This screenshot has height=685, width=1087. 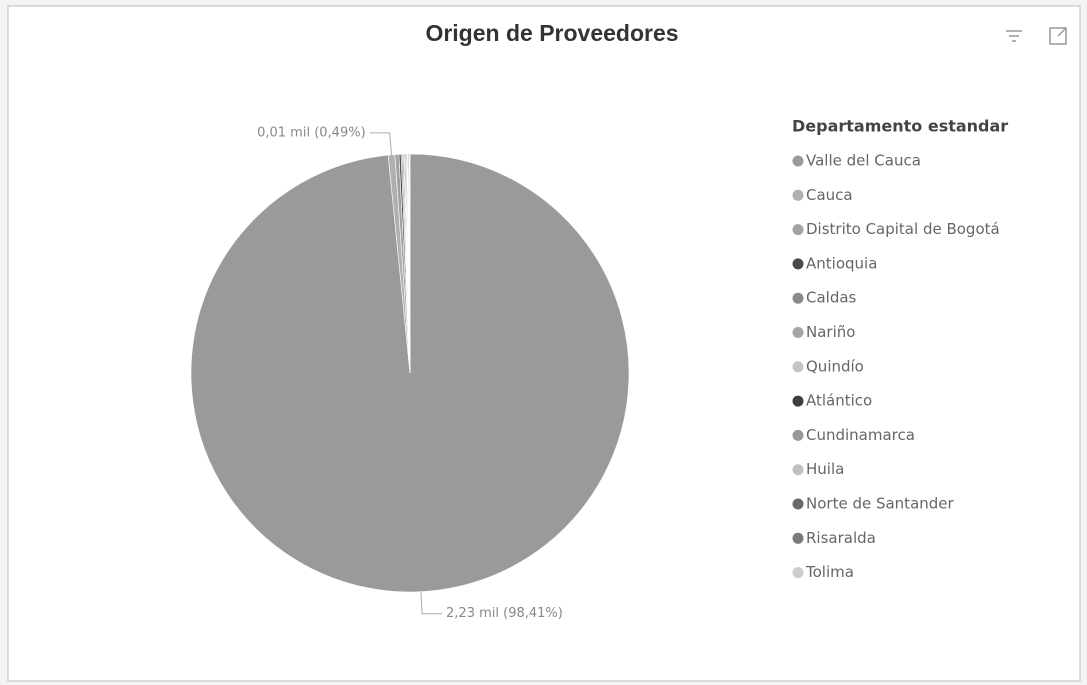 I want to click on legend-item: Distrito Capital de Bogotá, so click(x=903, y=229).